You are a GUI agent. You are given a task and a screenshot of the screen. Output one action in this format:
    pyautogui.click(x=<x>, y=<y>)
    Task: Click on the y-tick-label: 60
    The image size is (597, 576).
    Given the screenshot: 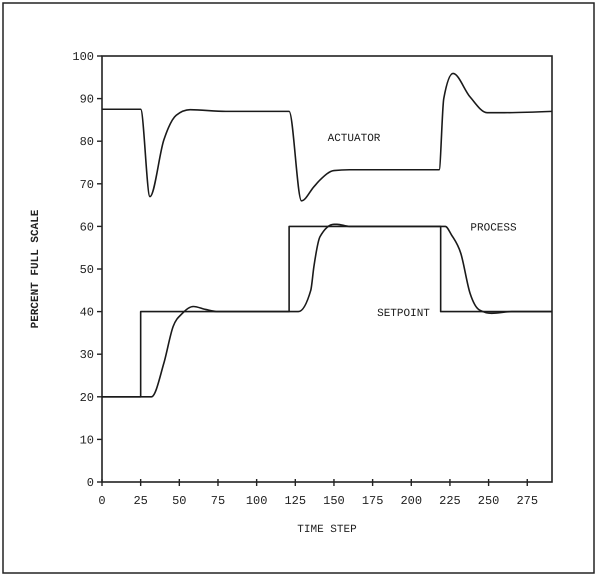 What is the action you would take?
    pyautogui.click(x=87, y=227)
    